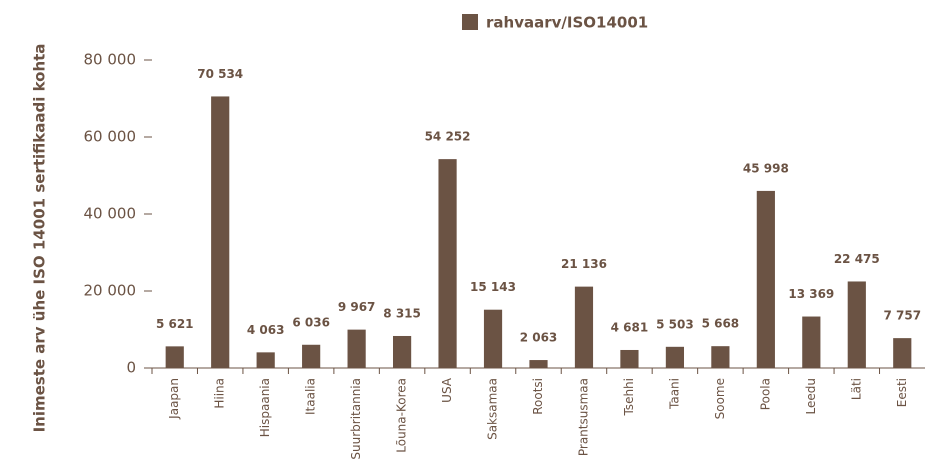 The image size is (925, 462). I want to click on x-tick-label: Prantsusmaa, so click(583, 417).